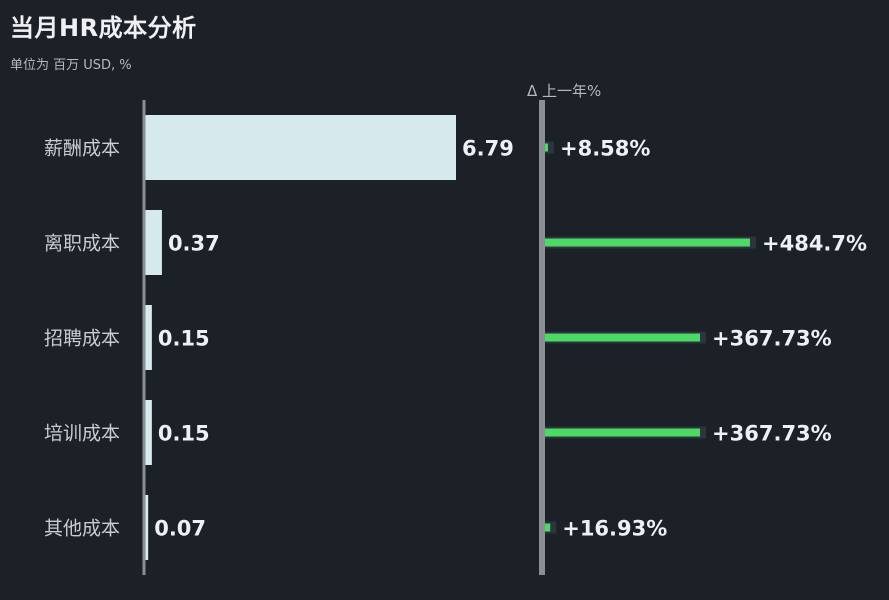  Describe the element at coordinates (488, 149) in the screenshot. I see `value-label: 6.79` at that location.